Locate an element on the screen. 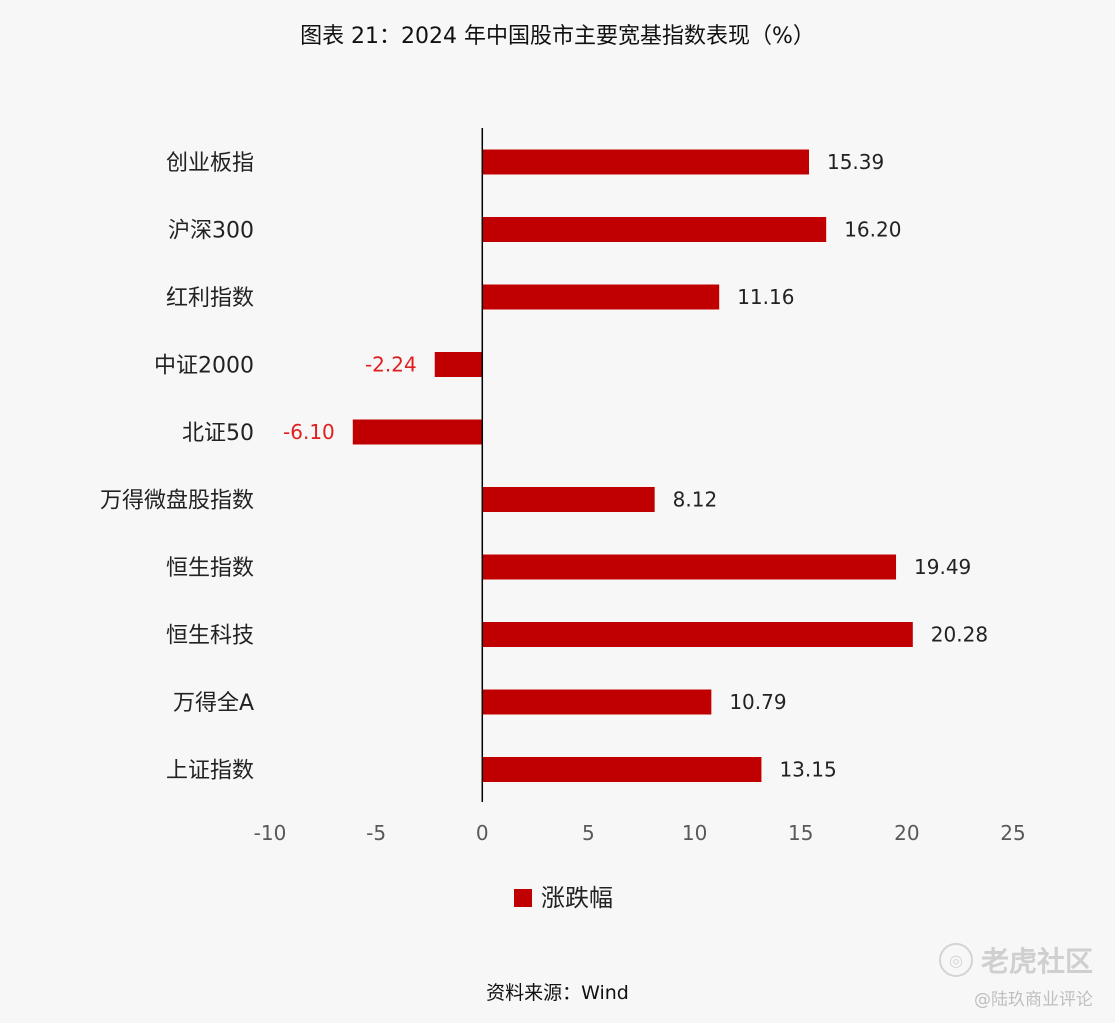 This screenshot has width=1115, height=1023. data-label: 8.12 is located at coordinates (695, 500).